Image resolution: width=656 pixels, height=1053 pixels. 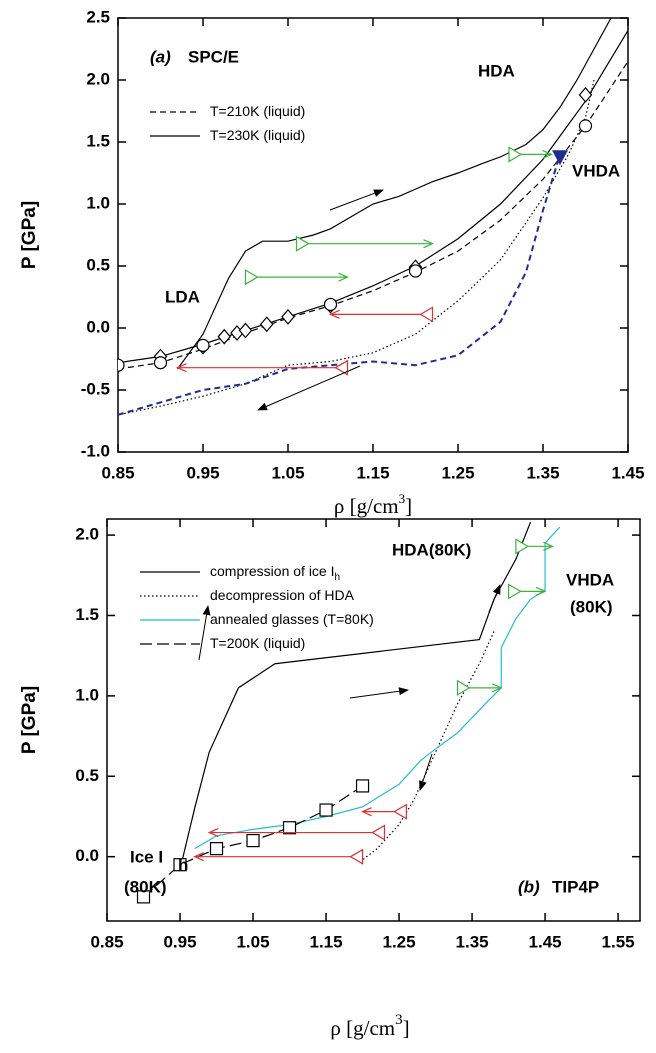 I want to click on legend-text: T=210K (liquid), so click(x=257, y=111).